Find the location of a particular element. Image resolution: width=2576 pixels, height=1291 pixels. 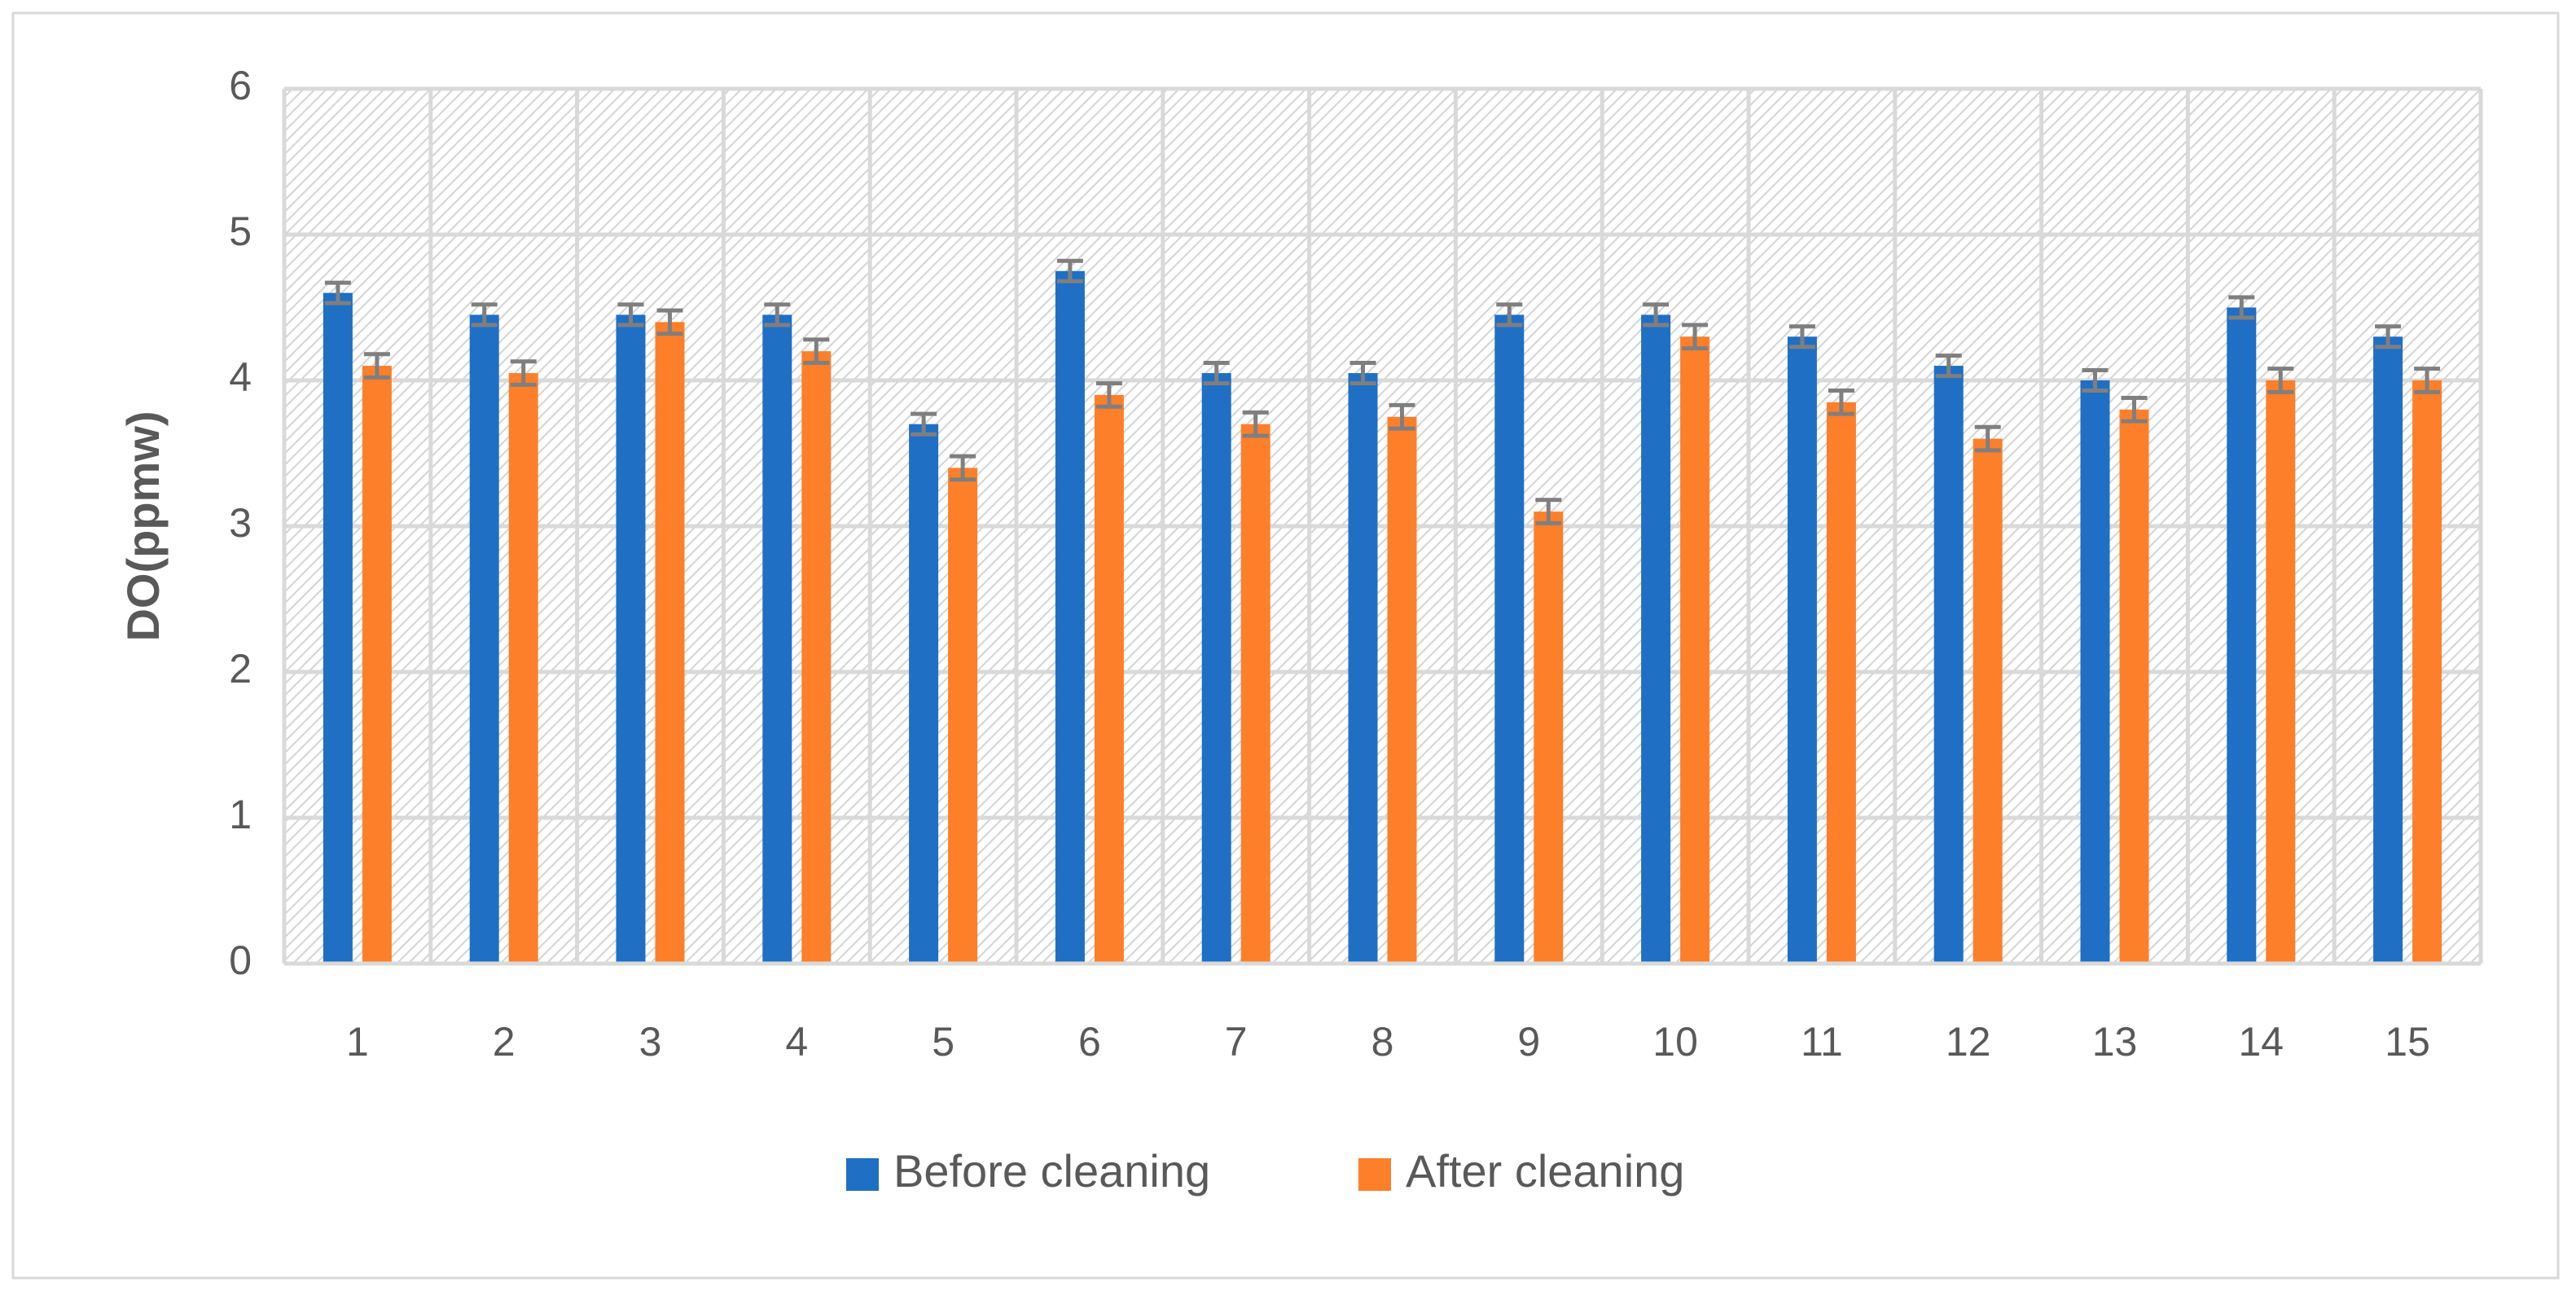

x-tick-label: 8 is located at coordinates (1383, 1042).